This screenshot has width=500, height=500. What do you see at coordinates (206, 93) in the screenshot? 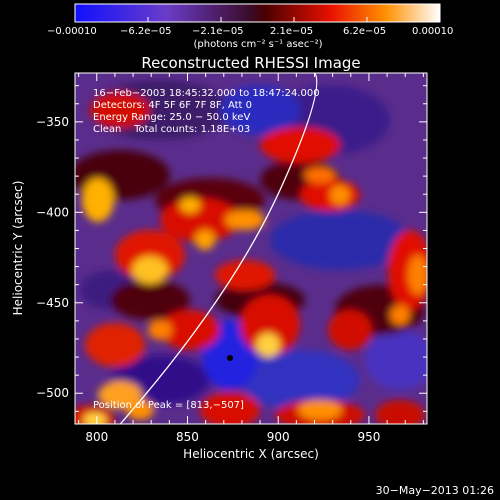
I see `info-time-range: 16−Feb−2003 18:45:32.000 to 18:47:24.000` at bounding box center [206, 93].